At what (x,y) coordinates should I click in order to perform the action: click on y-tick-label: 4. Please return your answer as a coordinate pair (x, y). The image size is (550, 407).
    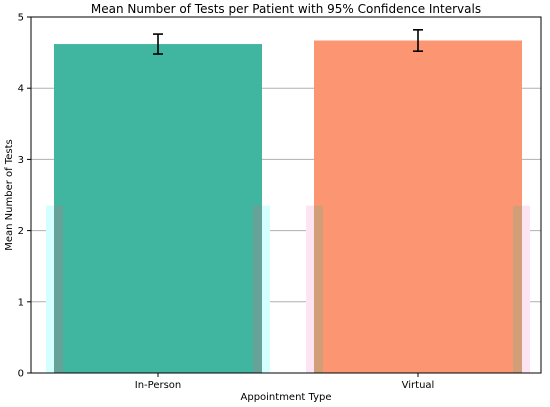
    Looking at the image, I should click on (21, 89).